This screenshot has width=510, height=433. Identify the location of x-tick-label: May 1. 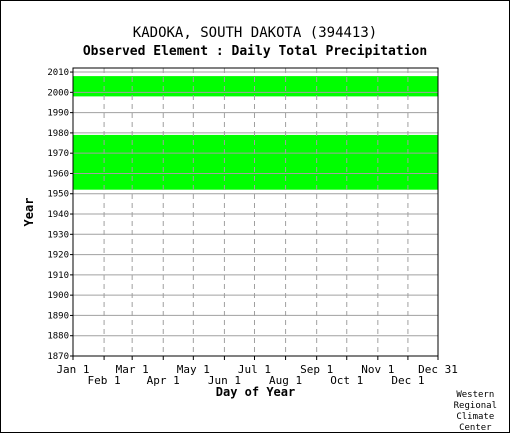
(193, 369).